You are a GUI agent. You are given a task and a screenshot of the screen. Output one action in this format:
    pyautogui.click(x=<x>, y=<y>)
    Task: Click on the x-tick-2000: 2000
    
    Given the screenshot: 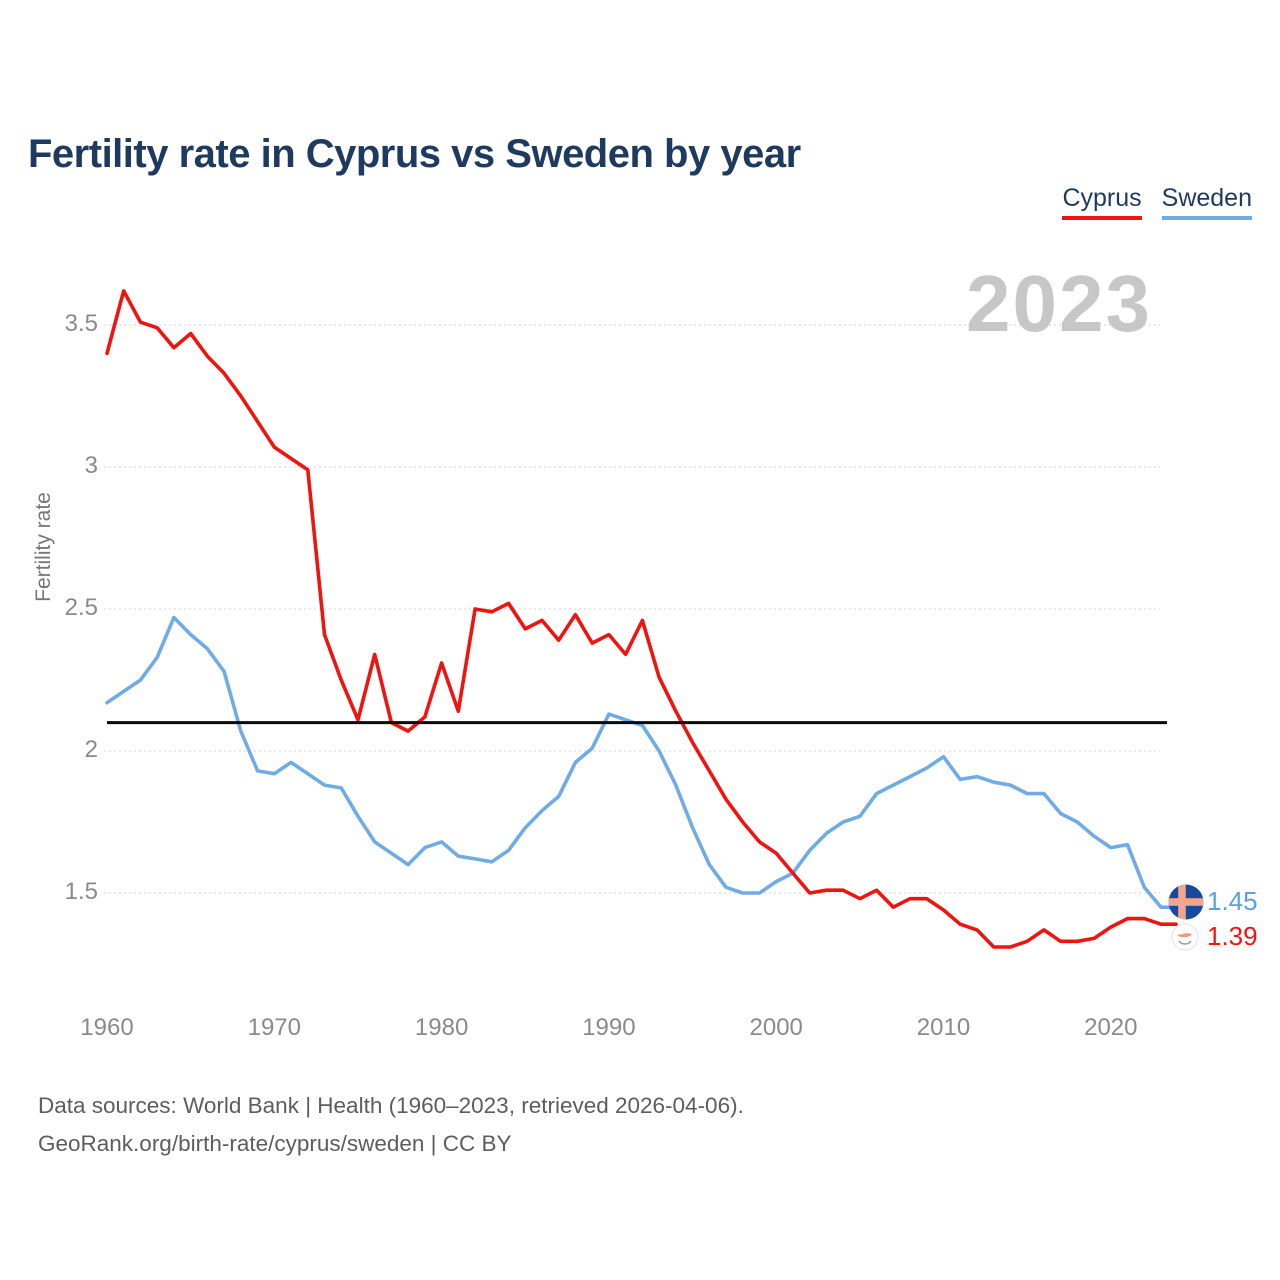 What is the action you would take?
    pyautogui.click(x=776, y=1027)
    